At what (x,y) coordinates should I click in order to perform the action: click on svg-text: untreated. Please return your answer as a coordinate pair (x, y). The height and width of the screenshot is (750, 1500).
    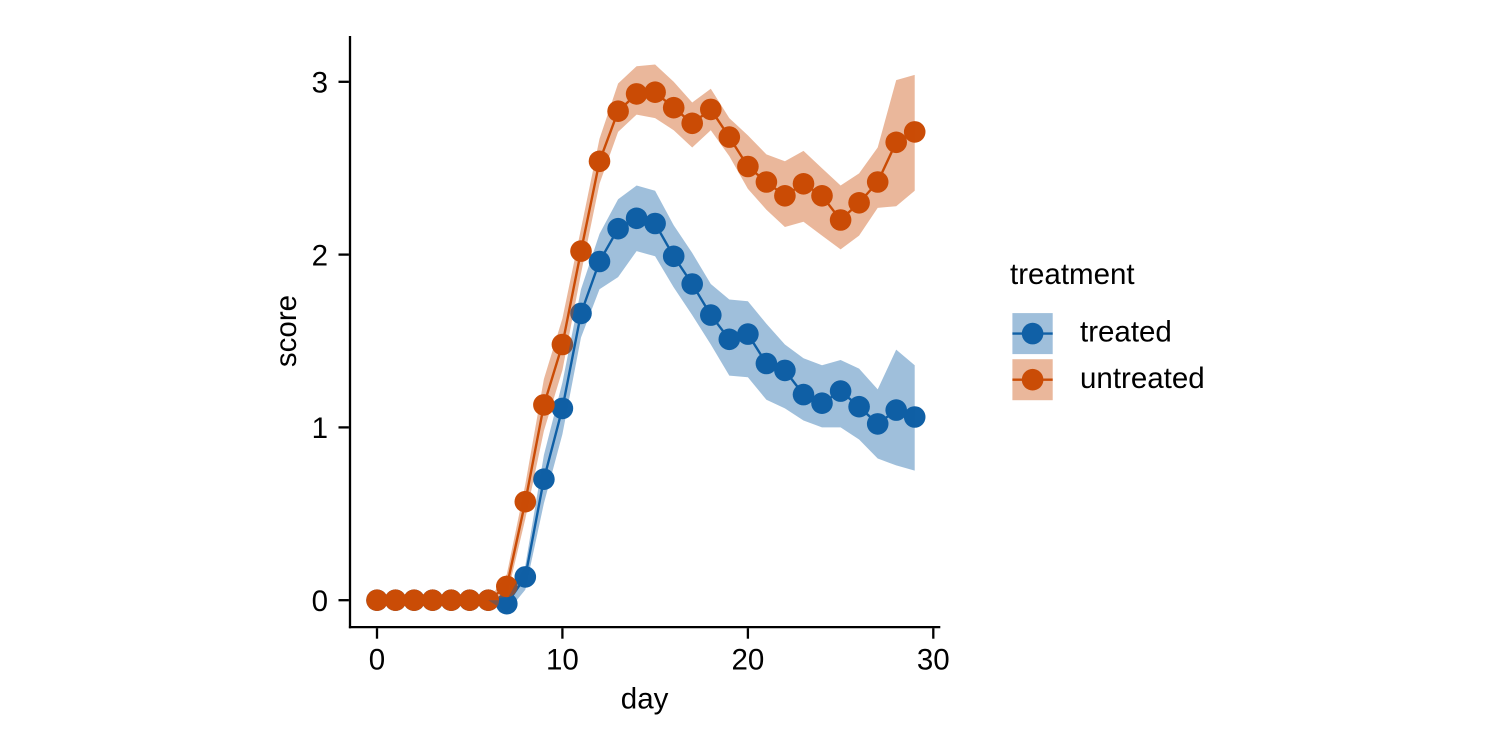
    Looking at the image, I should click on (1142, 378).